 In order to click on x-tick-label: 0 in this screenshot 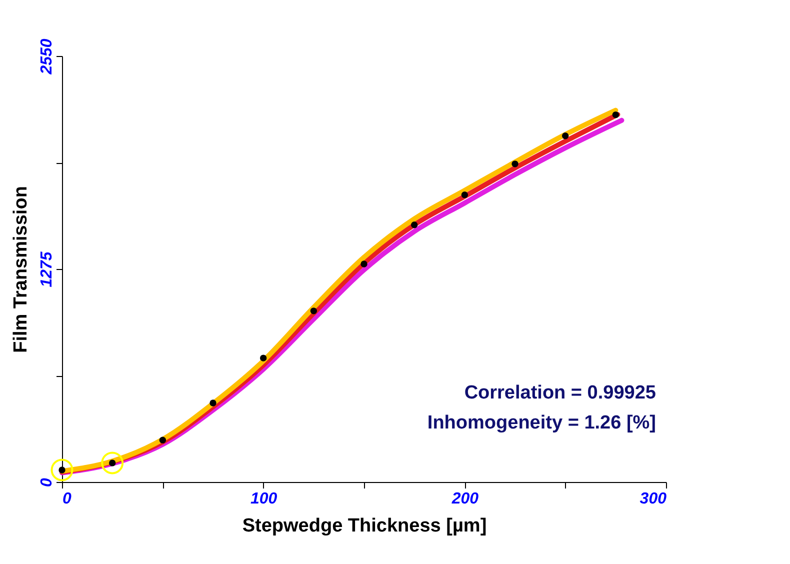, I will do `click(67, 499)`.